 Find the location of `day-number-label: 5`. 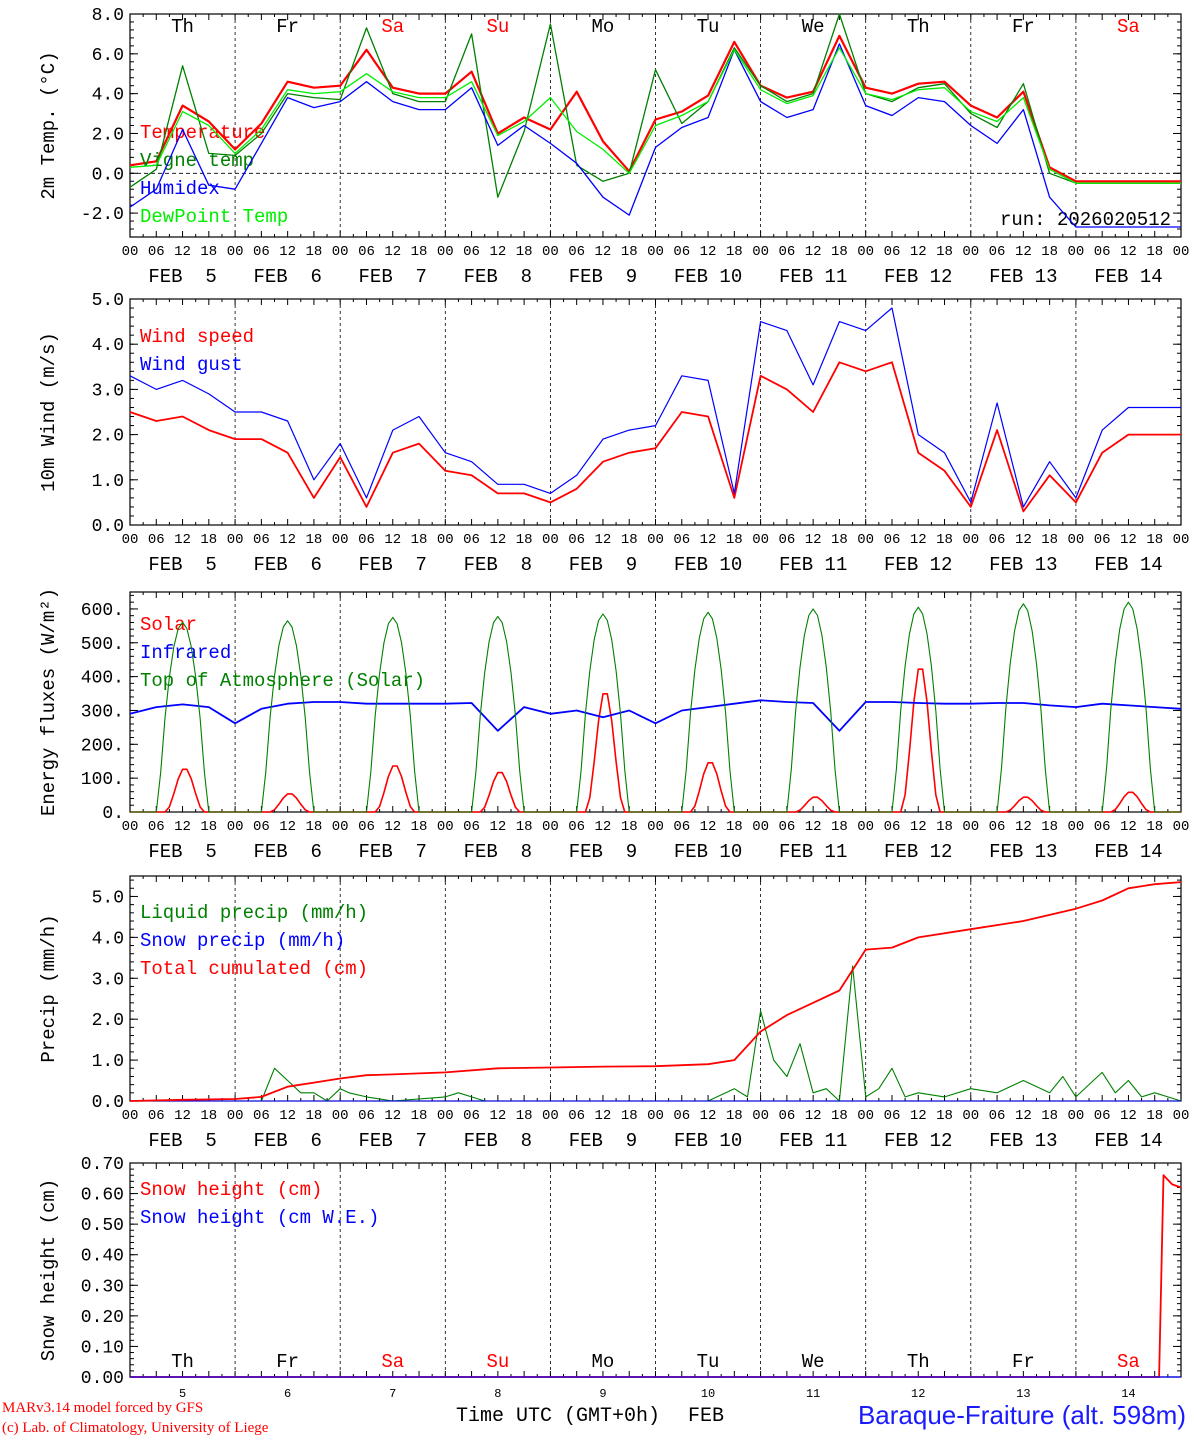

day-number-label: 5 is located at coordinates (182, 1394).